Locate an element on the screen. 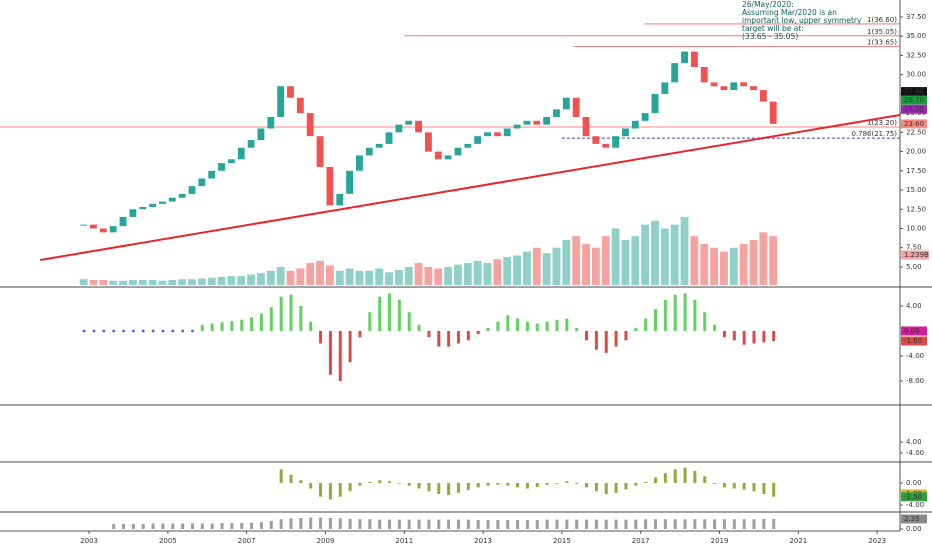 The height and width of the screenshot is (550, 932). x-tick-label: 2023 is located at coordinates (877, 541).